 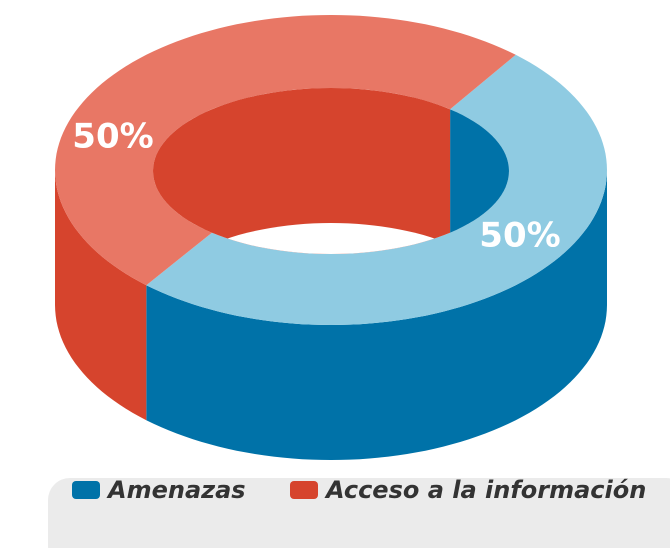 I want to click on legend-label: Acceso a la información, so click(x=485, y=490).